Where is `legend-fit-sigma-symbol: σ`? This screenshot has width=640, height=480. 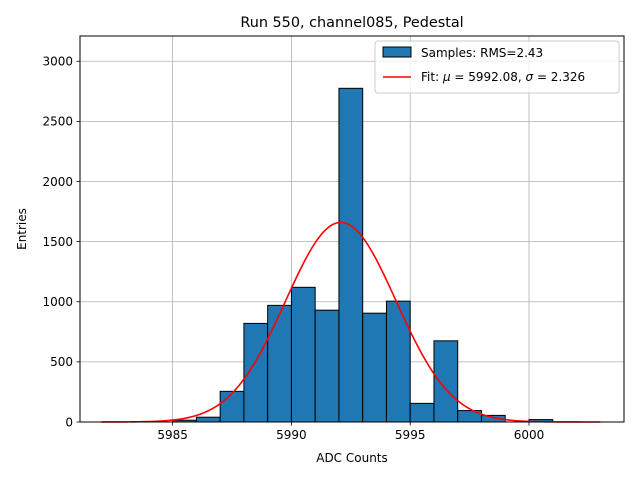 legend-fit-sigma-symbol: σ is located at coordinates (530, 77).